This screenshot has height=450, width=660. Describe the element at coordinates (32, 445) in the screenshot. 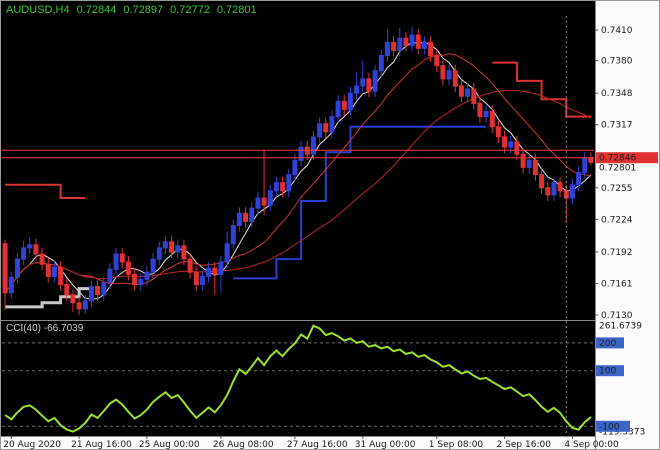

I see `time-tick-label: 20 Aug 2020` at that location.